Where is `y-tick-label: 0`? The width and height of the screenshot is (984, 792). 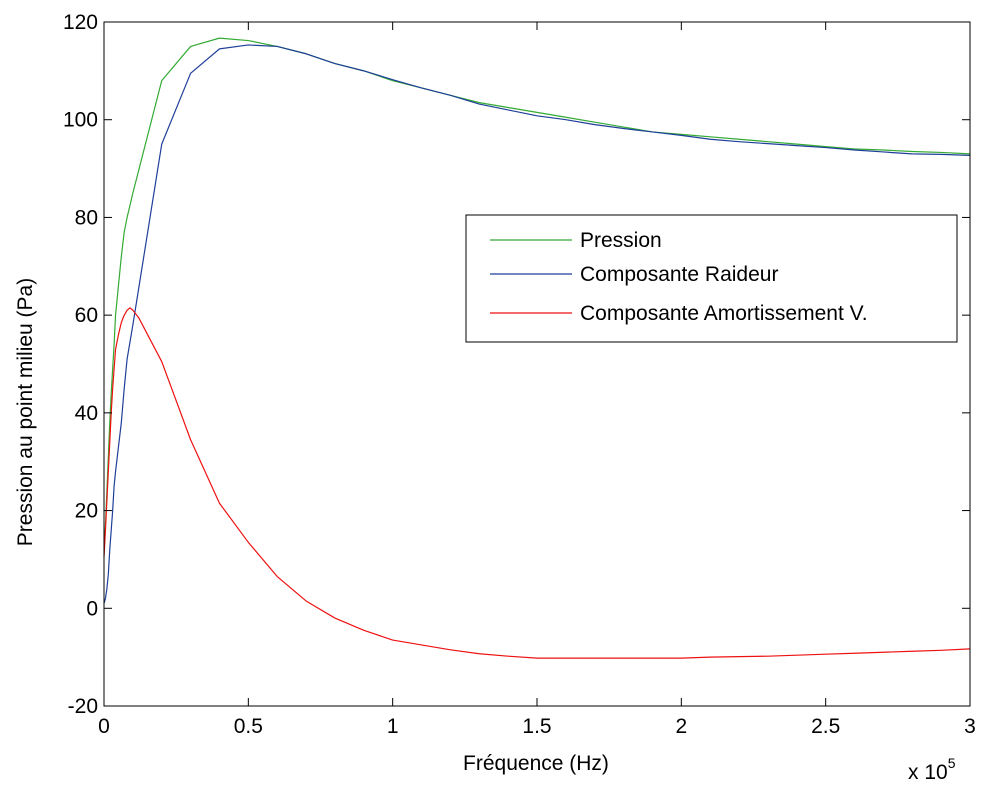
y-tick-label: 0 is located at coordinates (92, 608).